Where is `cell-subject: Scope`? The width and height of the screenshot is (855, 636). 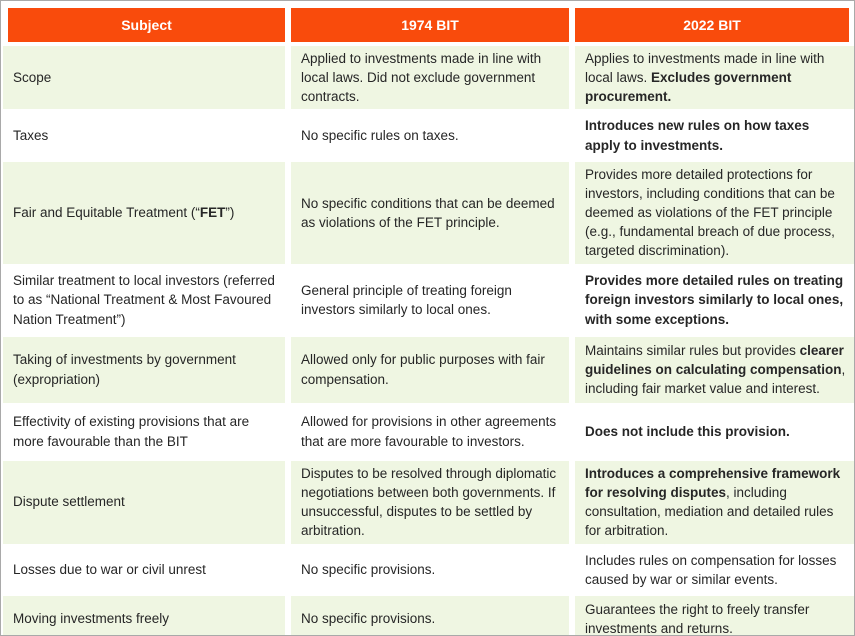
cell-subject: Scope is located at coordinates (144, 78).